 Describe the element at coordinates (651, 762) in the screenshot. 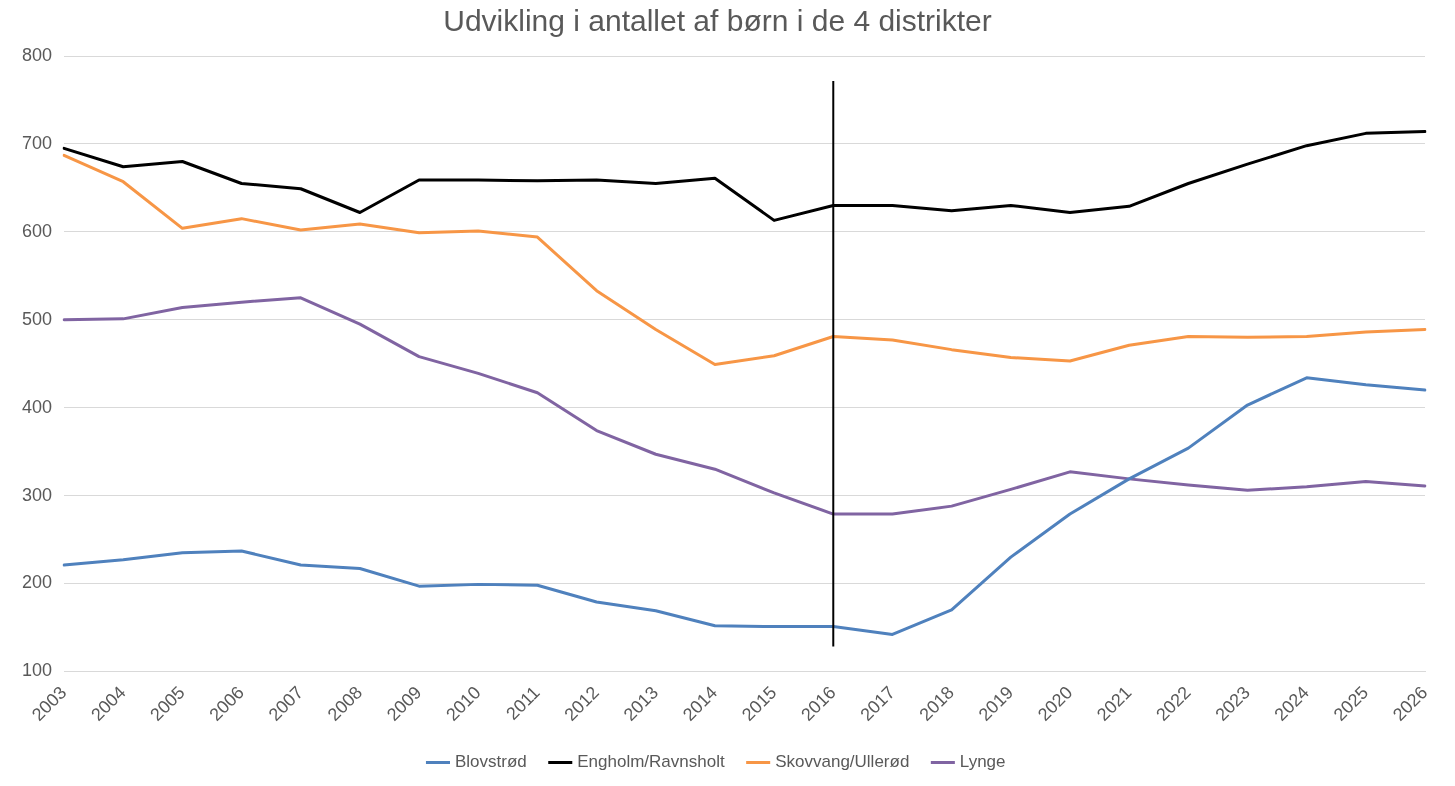

I see `legend-label: Engholm/Ravnsholt` at that location.